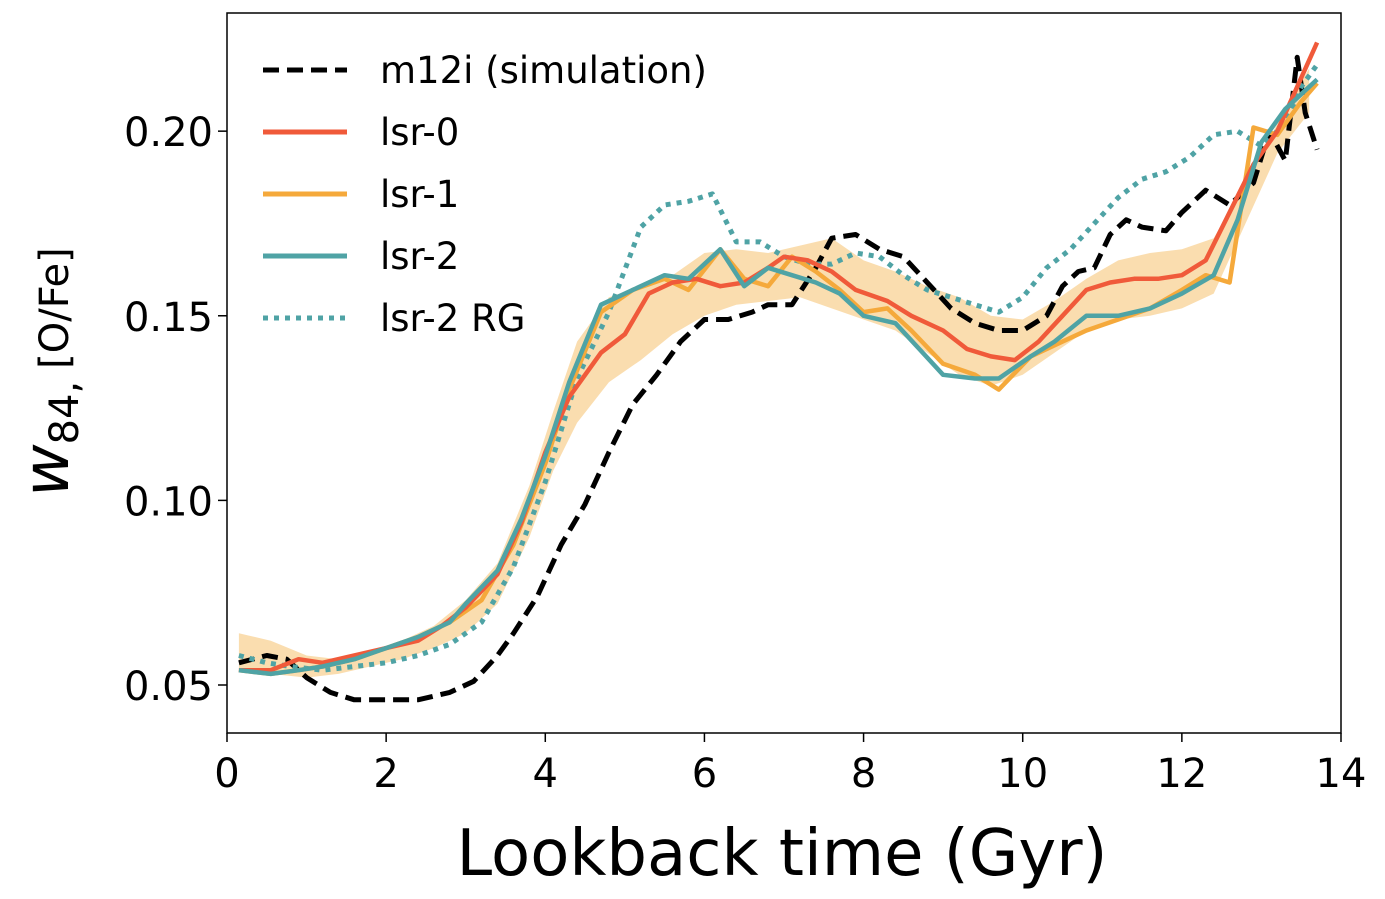 The height and width of the screenshot is (899, 1385). I want to click on y-axis-label-rest: [O/Fe], so click(55, 308).